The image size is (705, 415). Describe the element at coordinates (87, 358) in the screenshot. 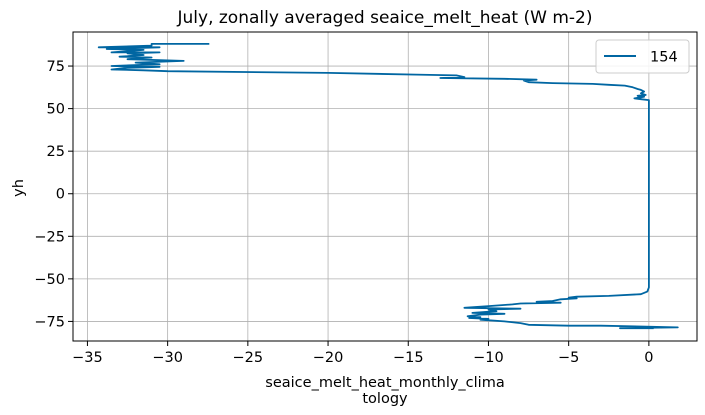

I see `x-tick-label: −35` at that location.